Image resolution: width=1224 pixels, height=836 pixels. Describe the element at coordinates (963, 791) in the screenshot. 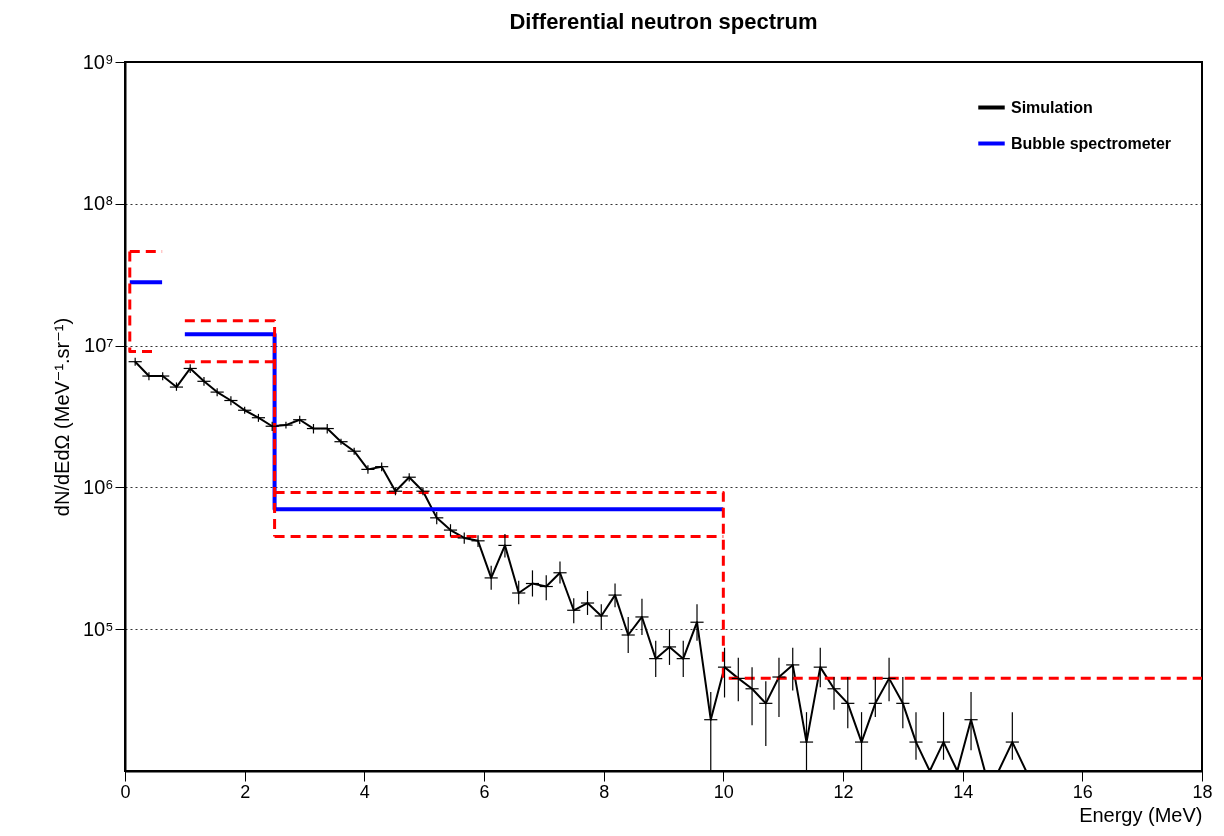

I see `x-tick-label: 14` at that location.